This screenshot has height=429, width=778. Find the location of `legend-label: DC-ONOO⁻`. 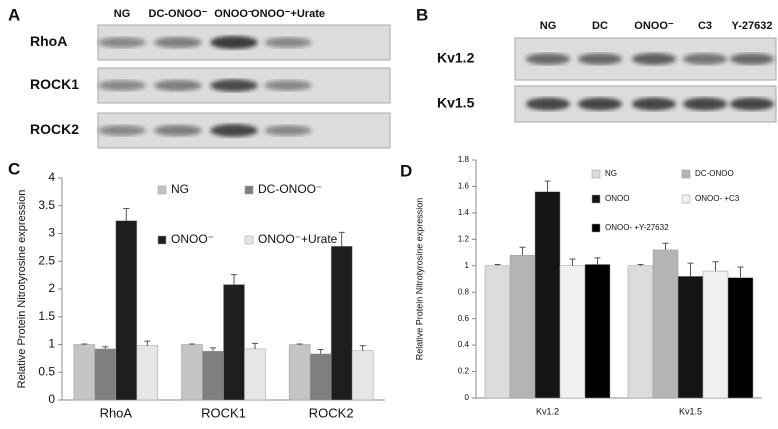

legend-label: DC-ONOO⁻ is located at coordinates (290, 189).